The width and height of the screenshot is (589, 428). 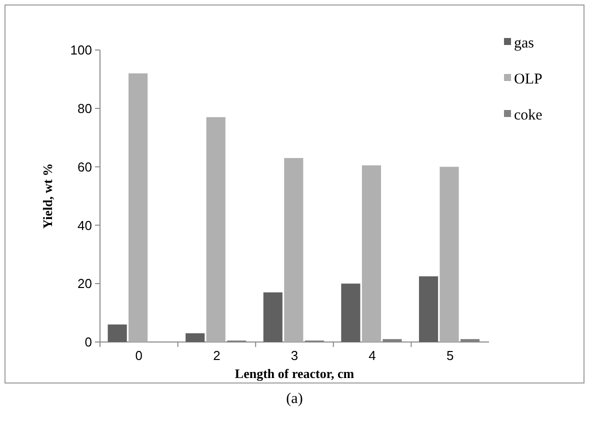 I want to click on y-tick-label: 60, so click(x=85, y=166).